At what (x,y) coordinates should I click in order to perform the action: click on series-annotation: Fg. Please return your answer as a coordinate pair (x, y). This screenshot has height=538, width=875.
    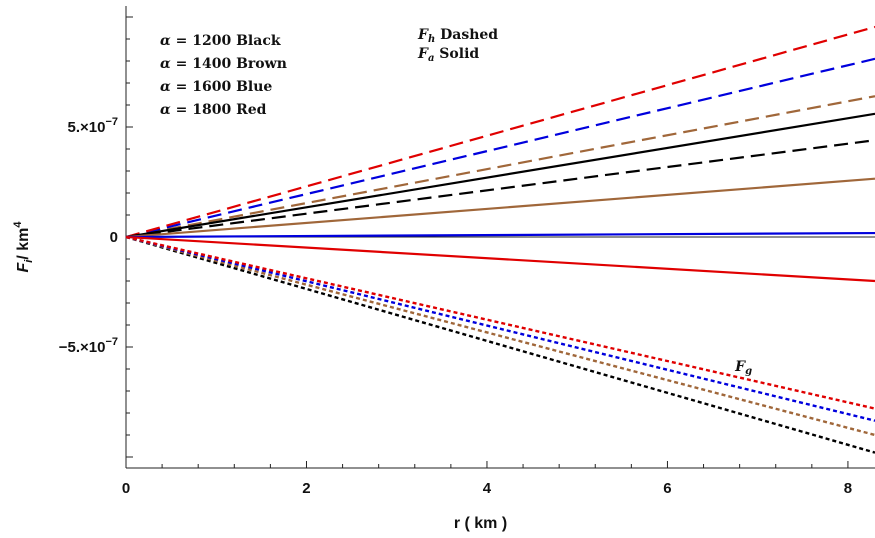
    Looking at the image, I should click on (743, 368).